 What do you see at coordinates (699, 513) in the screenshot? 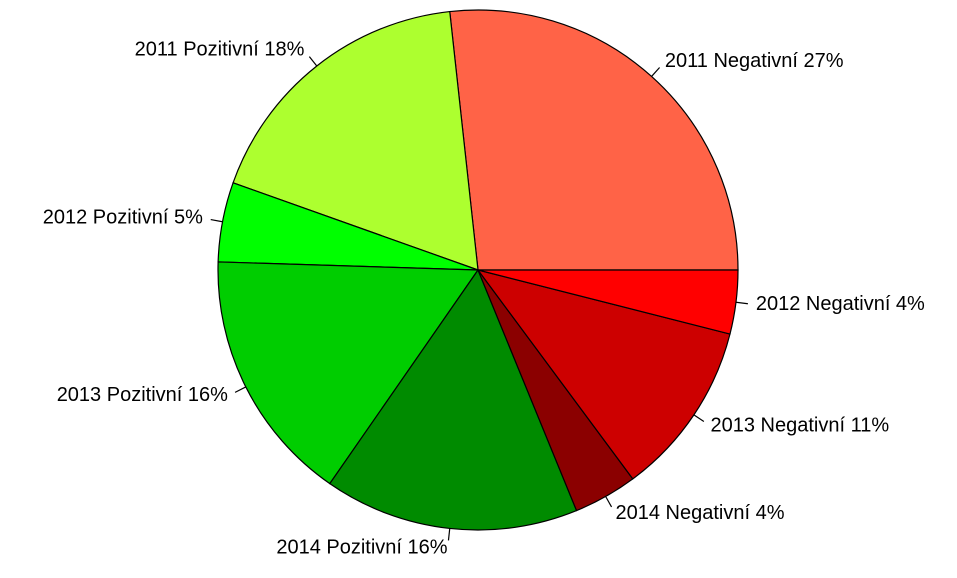
I see `pie-slice-label: 2014 Negativní 4%` at bounding box center [699, 513].